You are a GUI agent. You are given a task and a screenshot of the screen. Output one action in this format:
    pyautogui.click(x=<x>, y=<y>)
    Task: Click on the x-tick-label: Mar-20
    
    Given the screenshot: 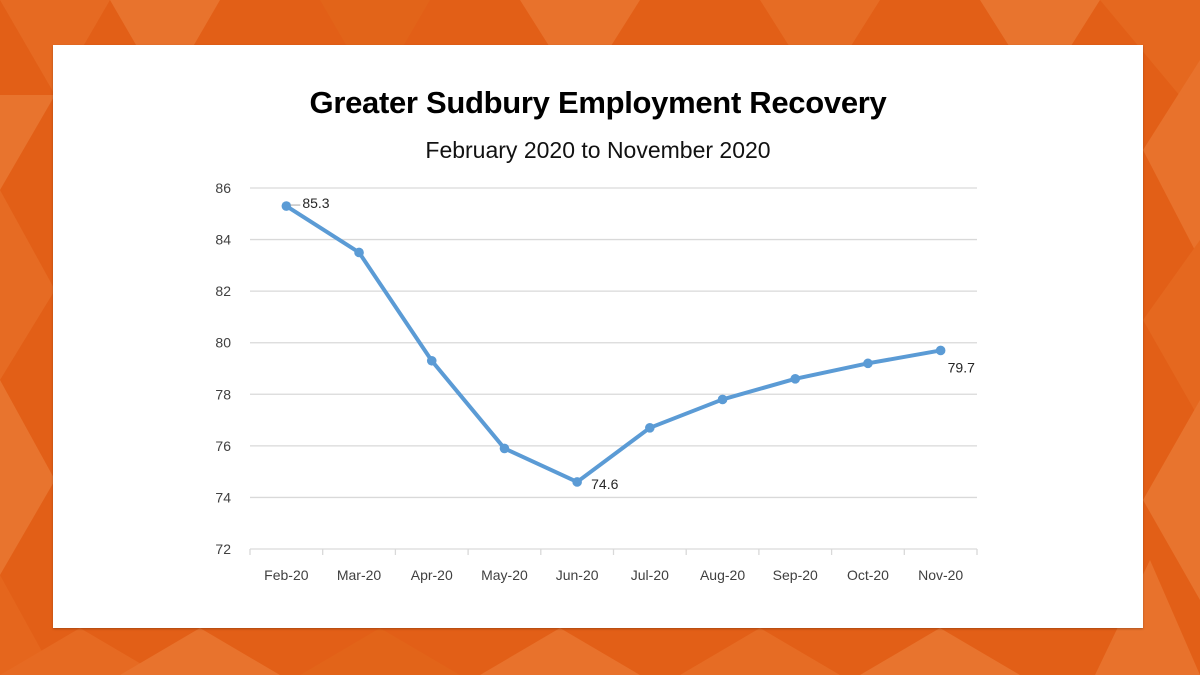 What is the action you would take?
    pyautogui.click(x=359, y=575)
    